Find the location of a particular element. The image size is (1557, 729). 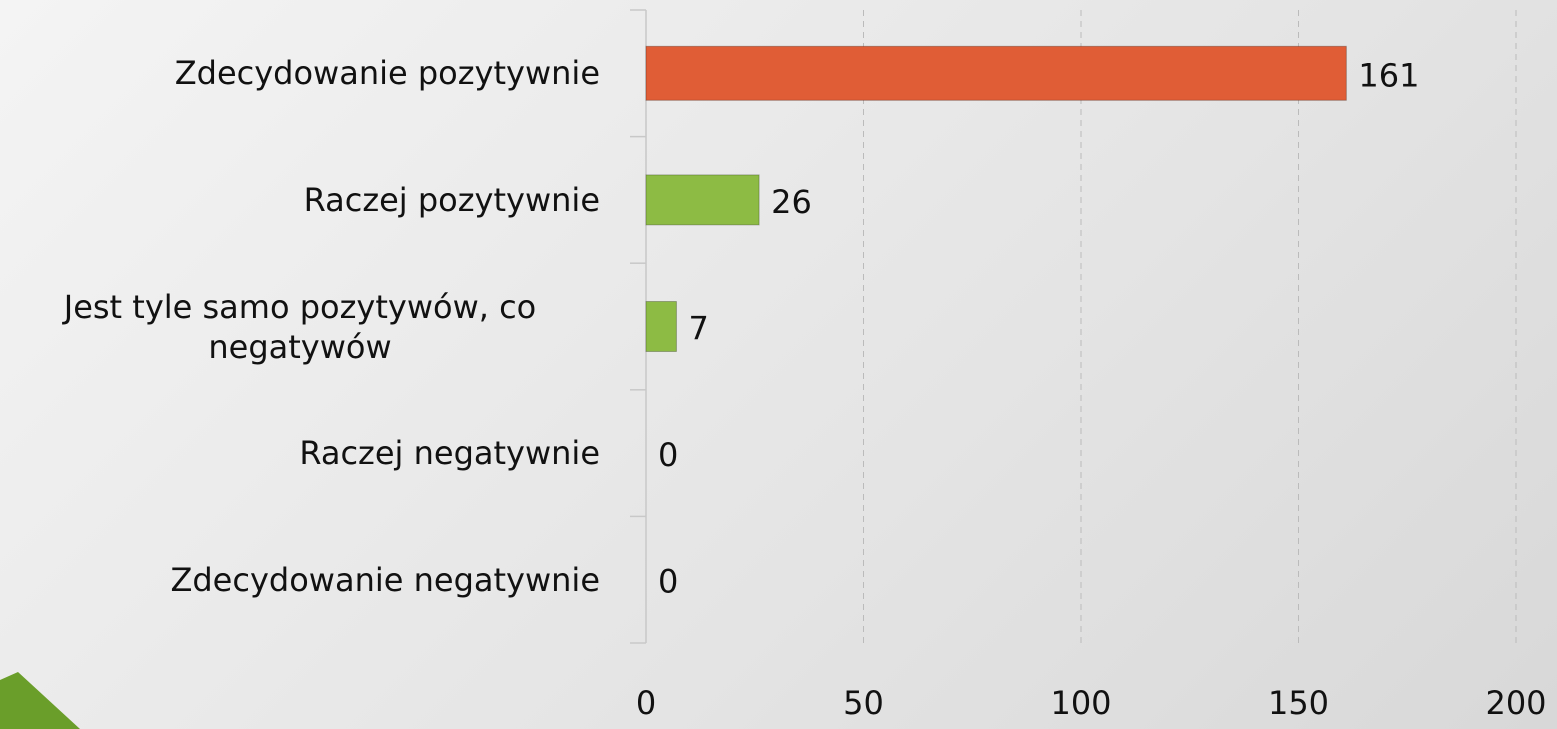

x-tick-label: 150 is located at coordinates (1298, 703).